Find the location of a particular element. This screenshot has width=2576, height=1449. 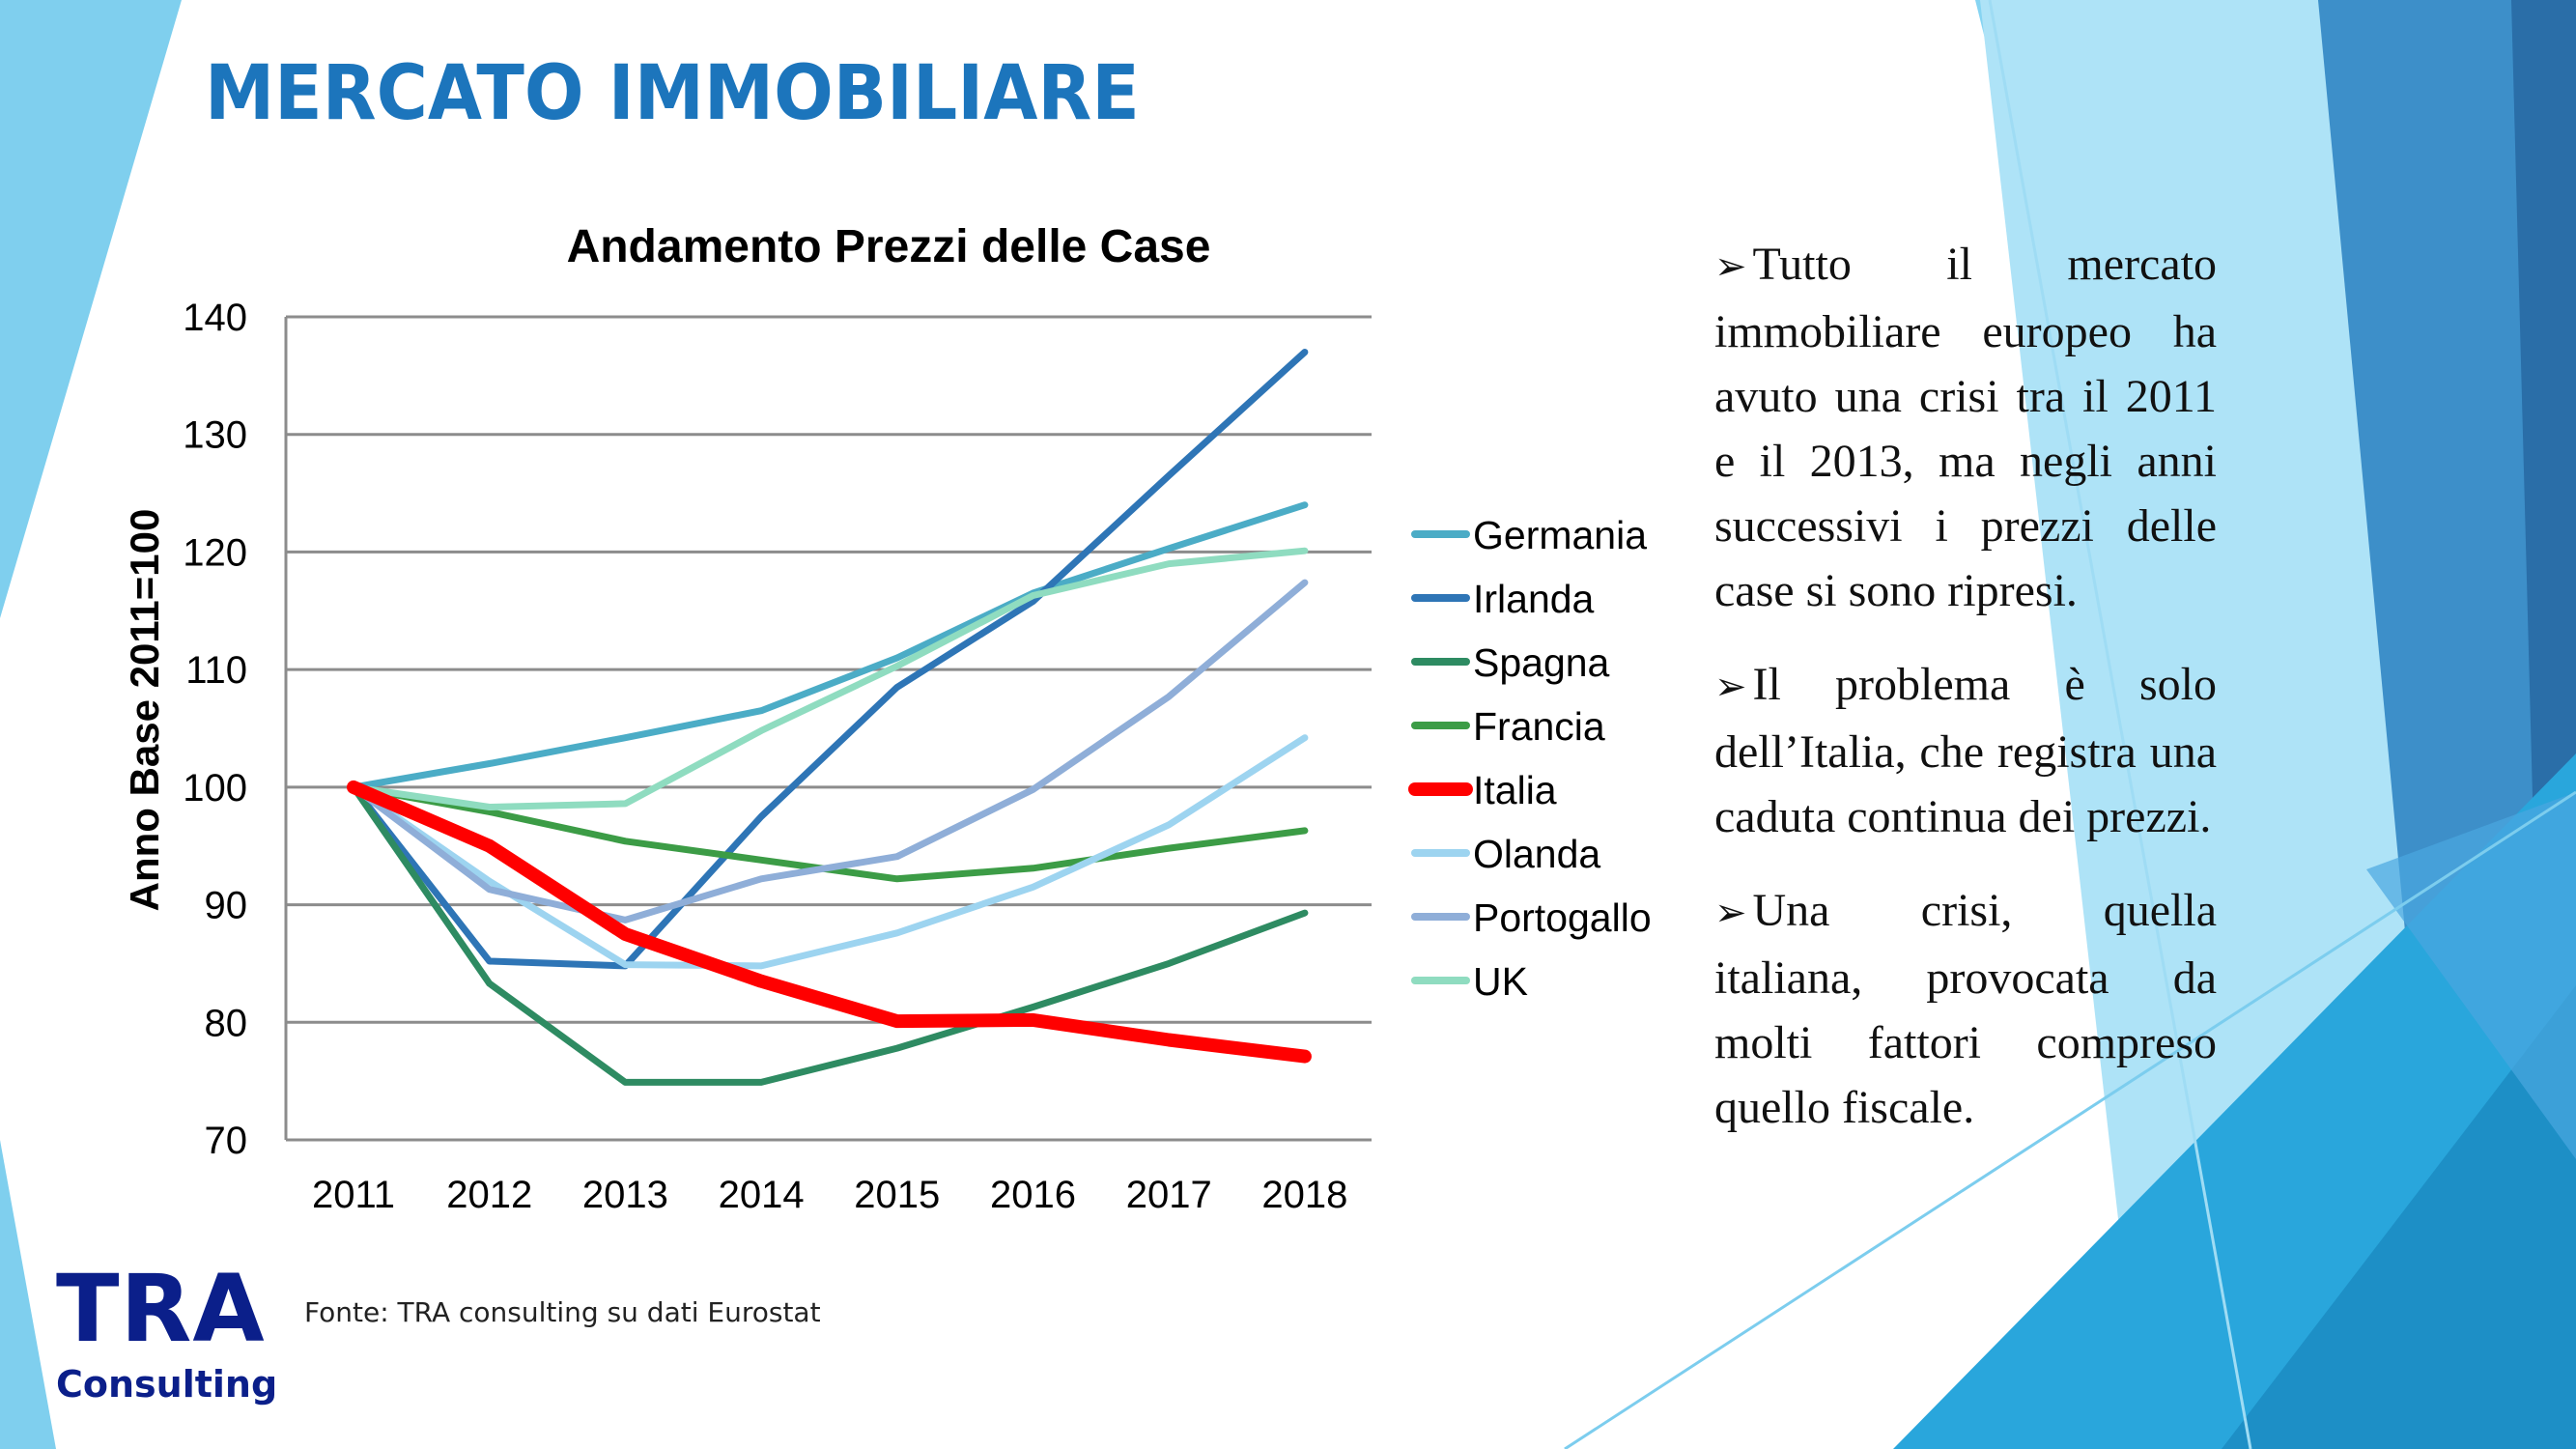

y-tick-label: 90 is located at coordinates (226, 906).